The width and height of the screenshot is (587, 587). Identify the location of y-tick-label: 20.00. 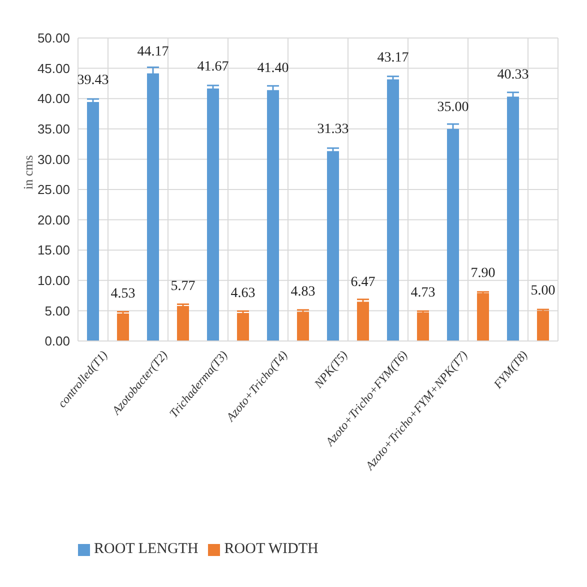
(53, 220).